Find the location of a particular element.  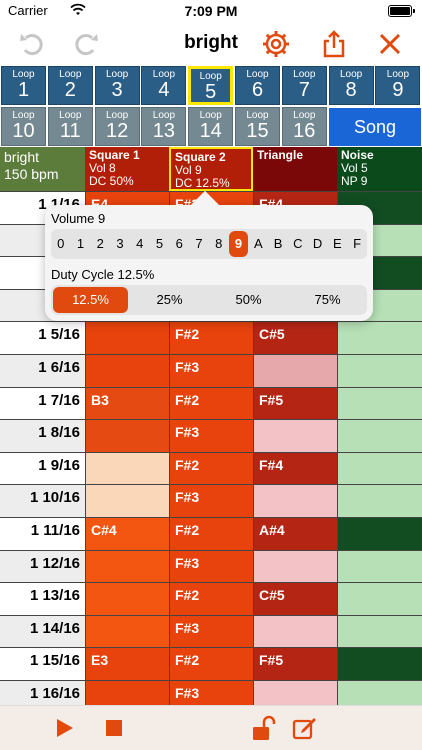

loop-button-3: Loop 3 is located at coordinates (117, 85).